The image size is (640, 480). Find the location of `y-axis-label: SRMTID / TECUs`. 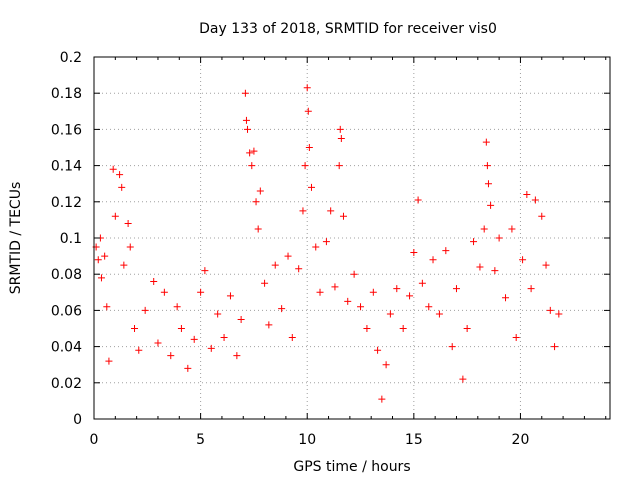

y-axis-label: SRMTID / TECUs is located at coordinates (16, 238).